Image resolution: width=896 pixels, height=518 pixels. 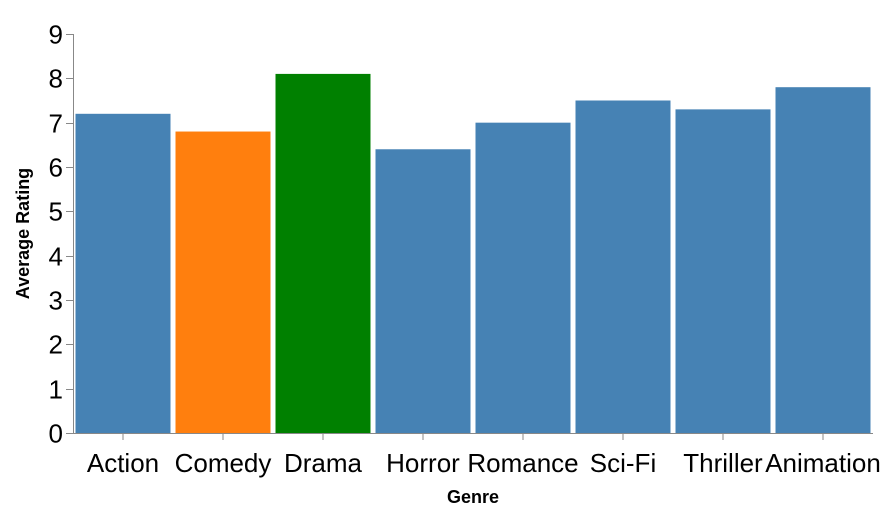 I want to click on x-tick-label-comedy: Comedy, so click(x=223, y=463).